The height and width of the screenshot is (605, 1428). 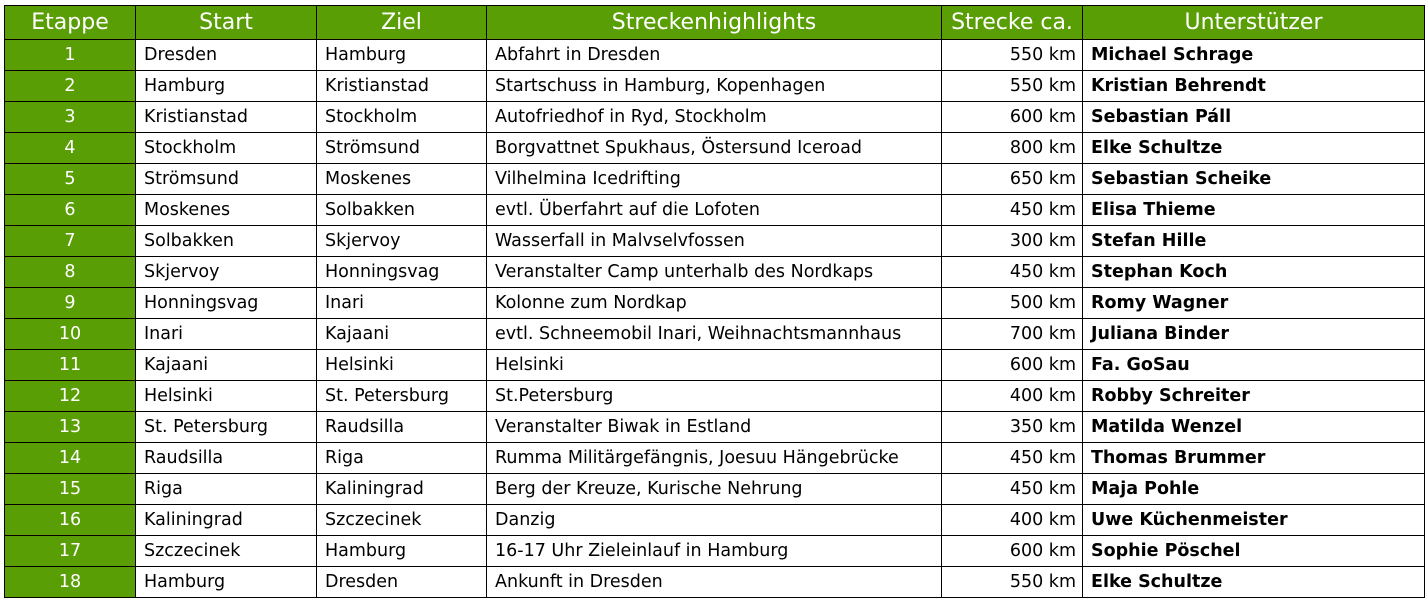 I want to click on cell-ziel: Helsinki, so click(x=401, y=365).